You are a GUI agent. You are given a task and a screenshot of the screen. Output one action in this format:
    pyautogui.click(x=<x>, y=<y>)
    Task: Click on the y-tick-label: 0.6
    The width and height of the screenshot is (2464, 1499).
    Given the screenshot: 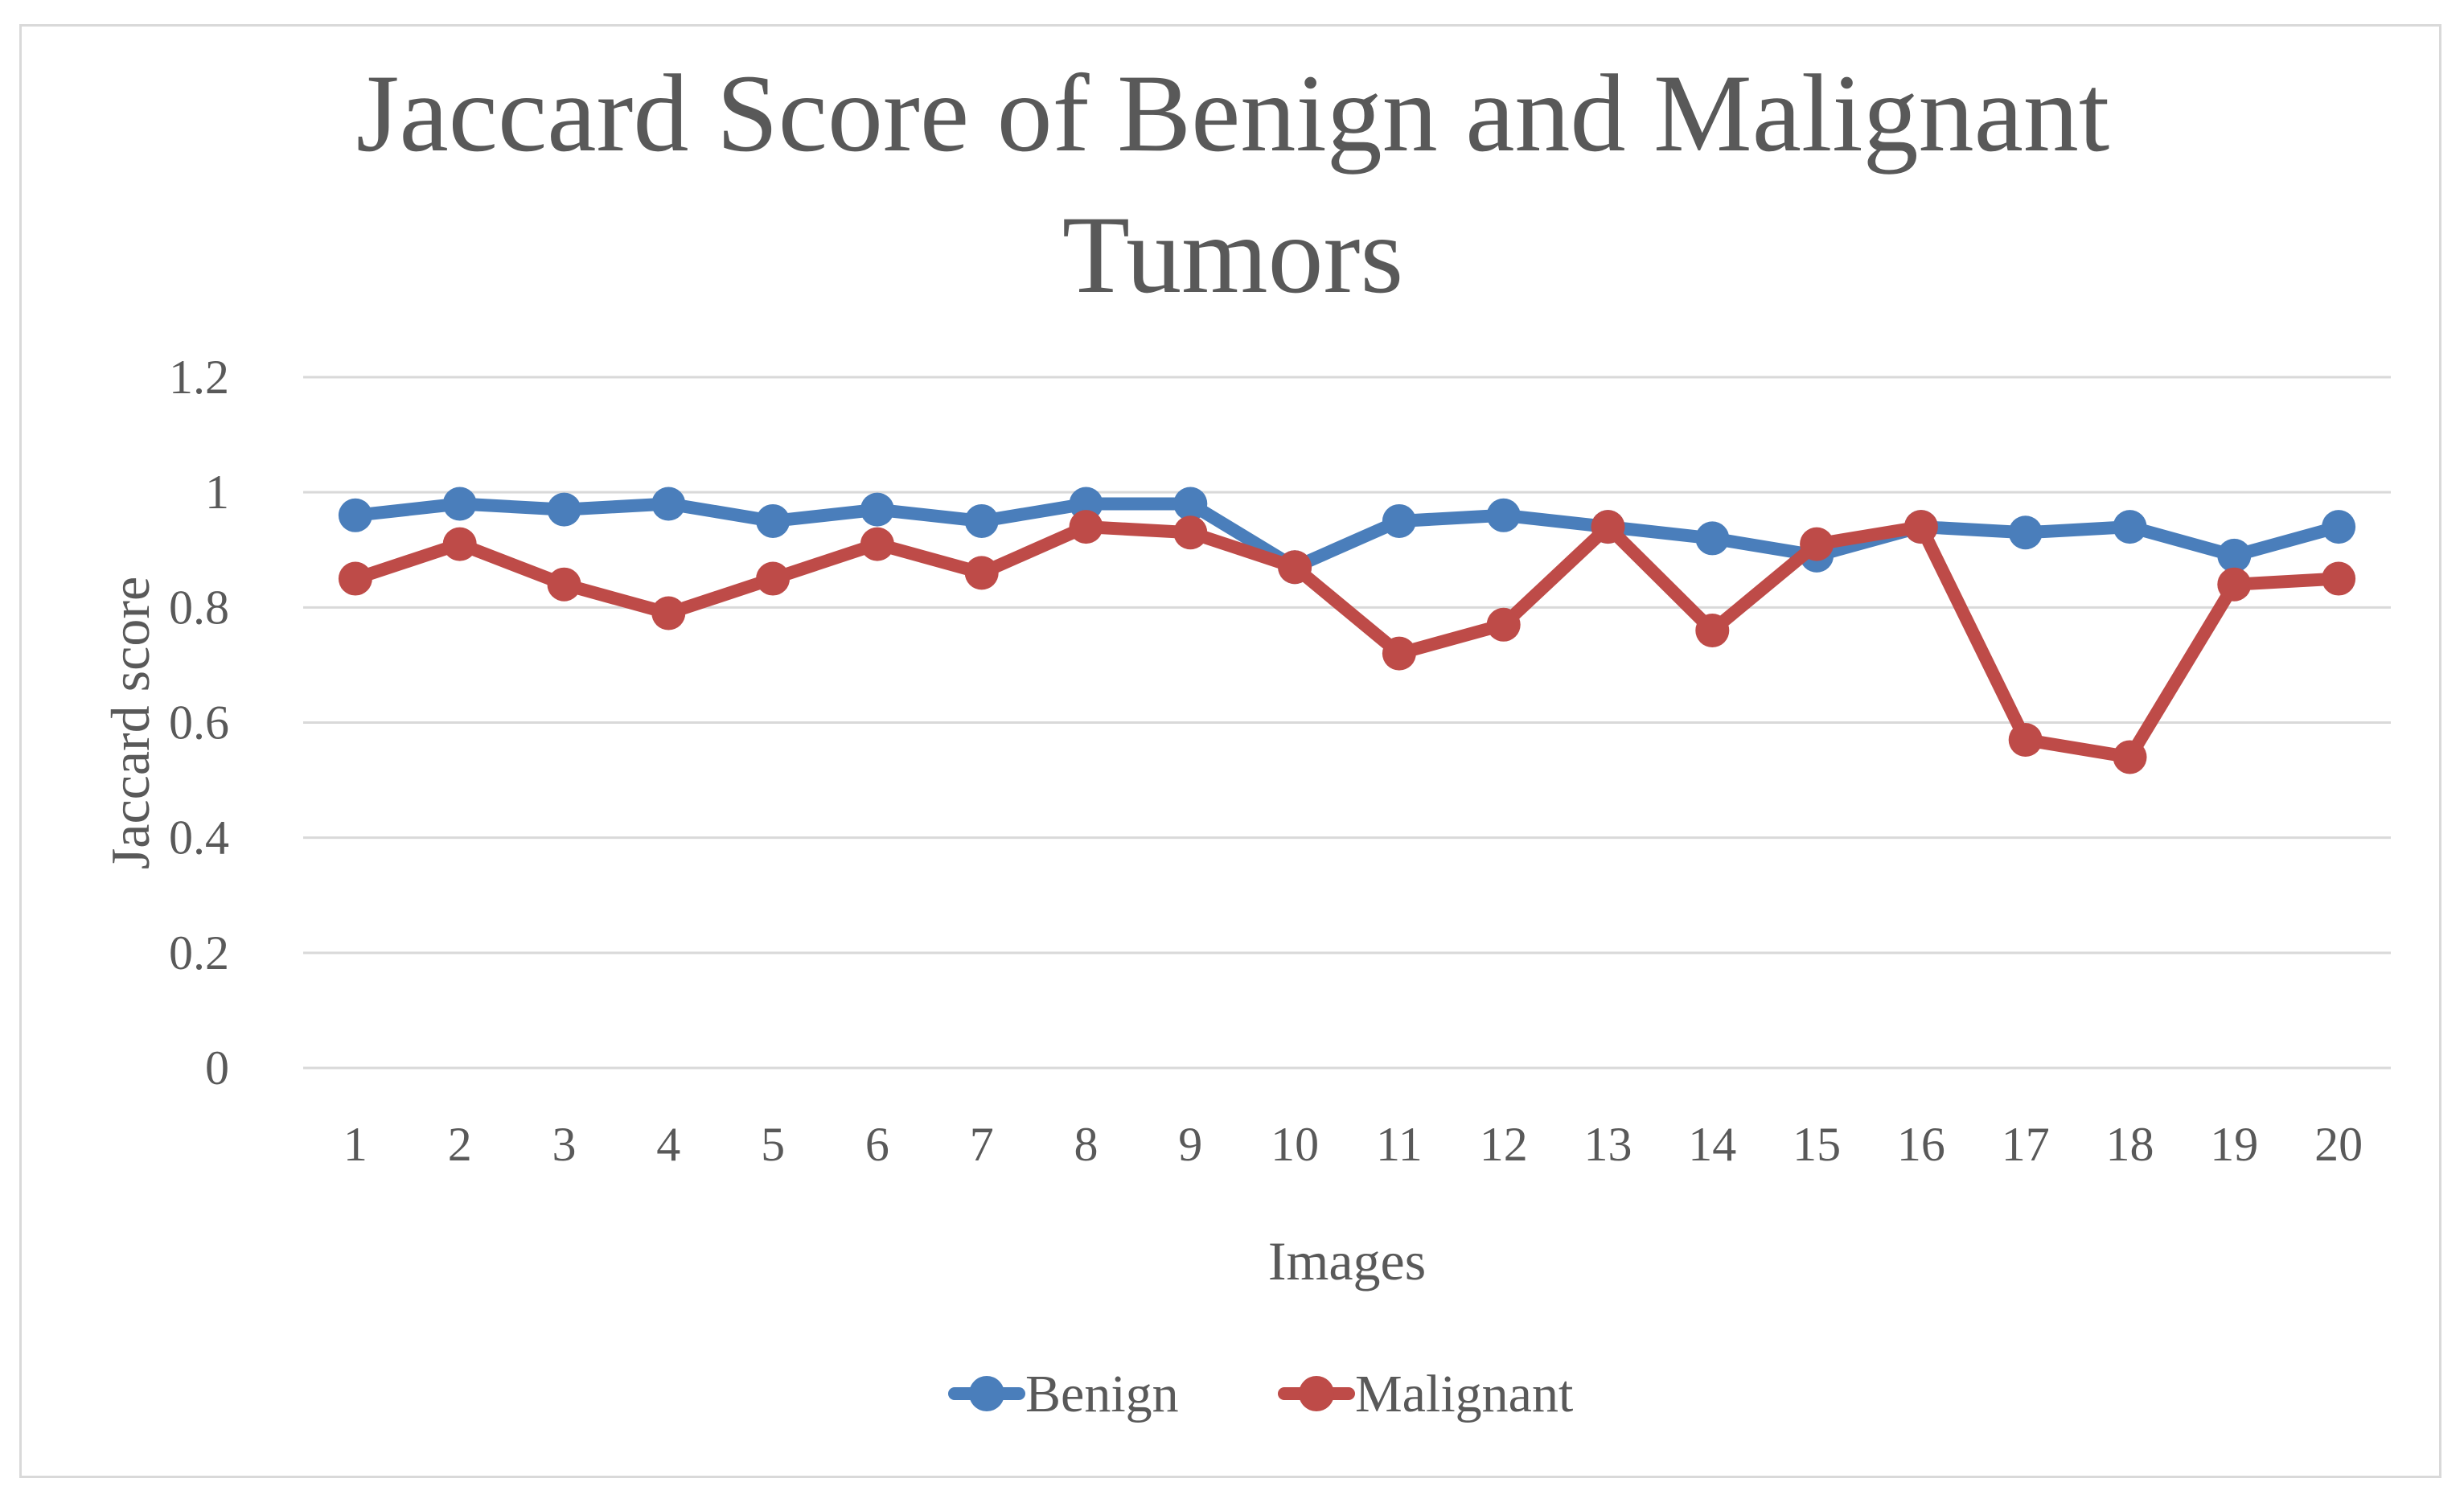 What is the action you would take?
    pyautogui.click(x=199, y=723)
    